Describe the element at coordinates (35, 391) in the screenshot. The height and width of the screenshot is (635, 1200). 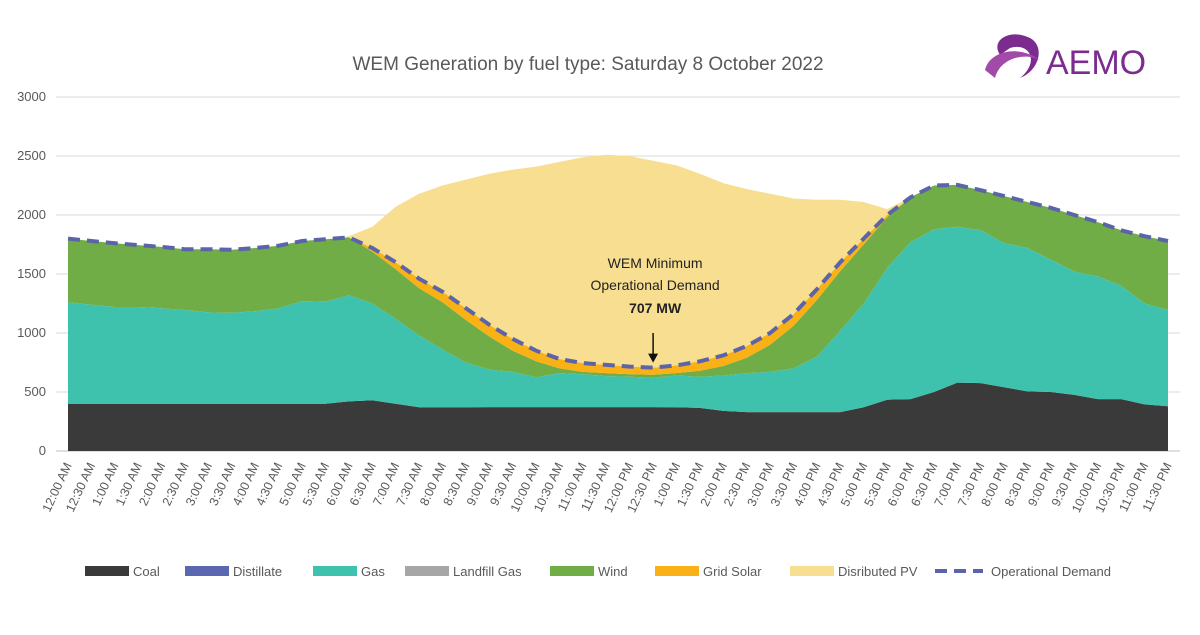
I see `y-tick-label: 500` at that location.